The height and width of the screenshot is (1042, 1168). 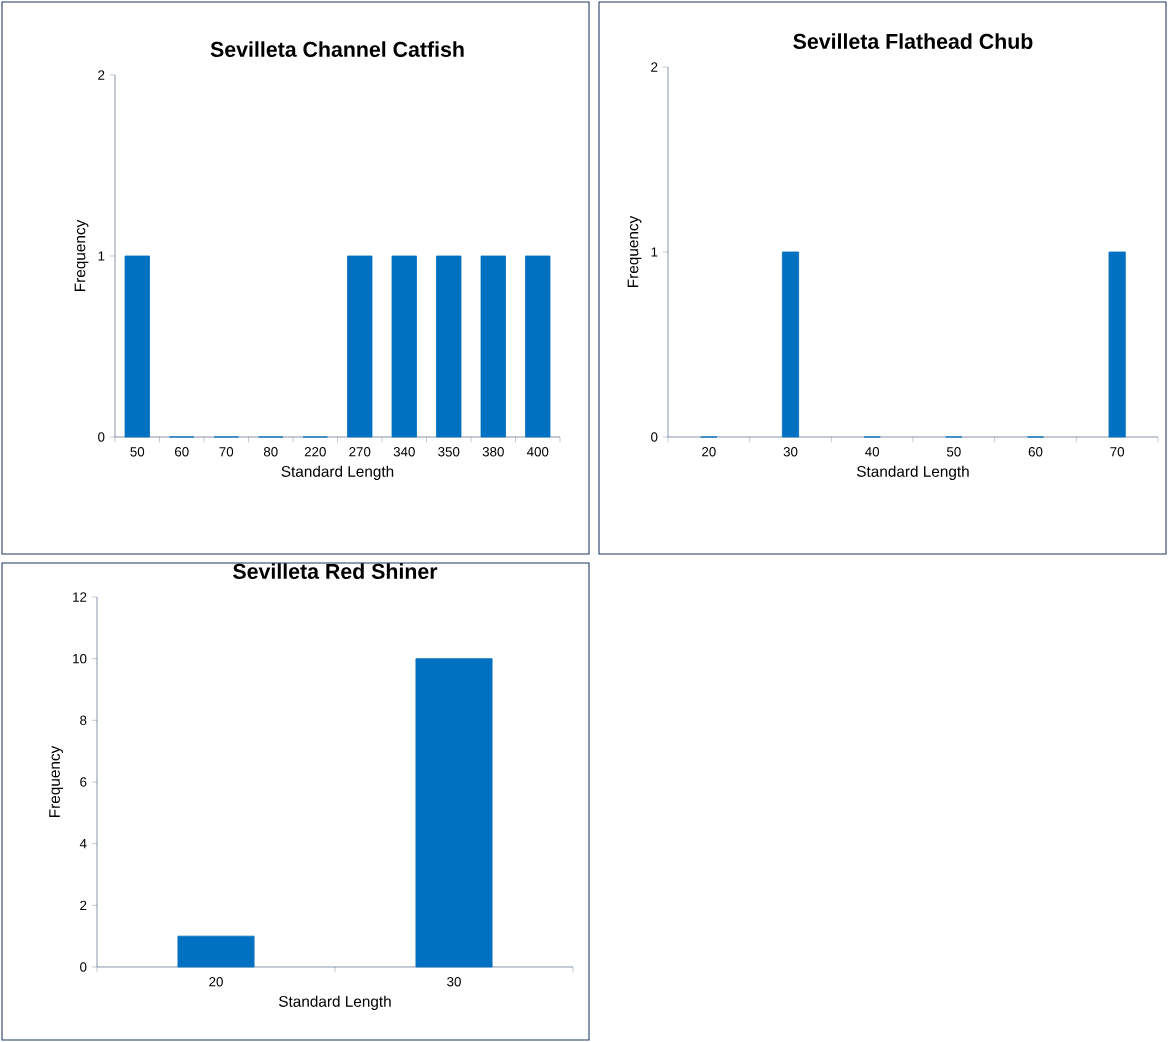 What do you see at coordinates (315, 452) in the screenshot?
I see `x-tick-label: 220` at bounding box center [315, 452].